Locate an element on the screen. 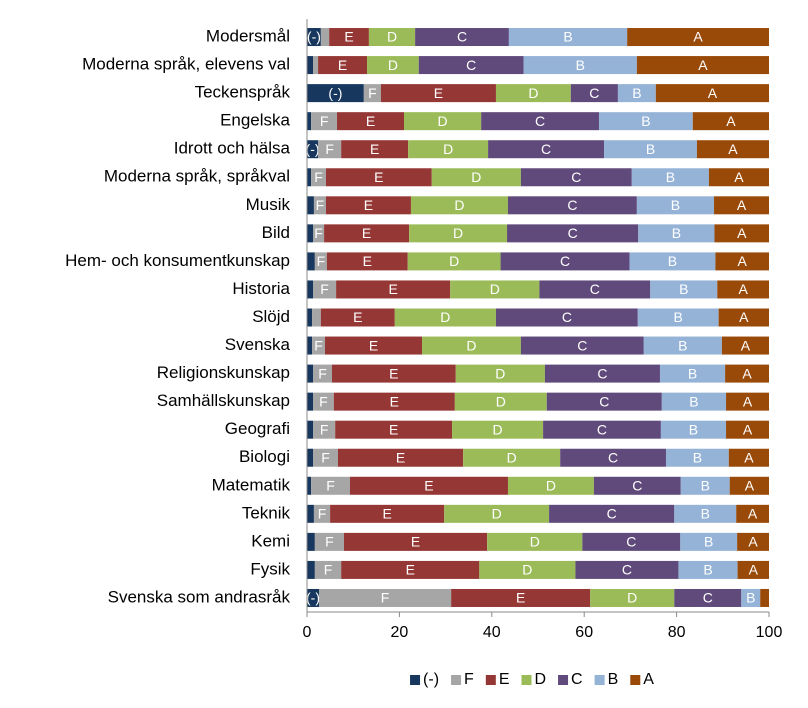 This screenshot has height=708, width=808. category-label: Religionskunskap is located at coordinates (223, 372).